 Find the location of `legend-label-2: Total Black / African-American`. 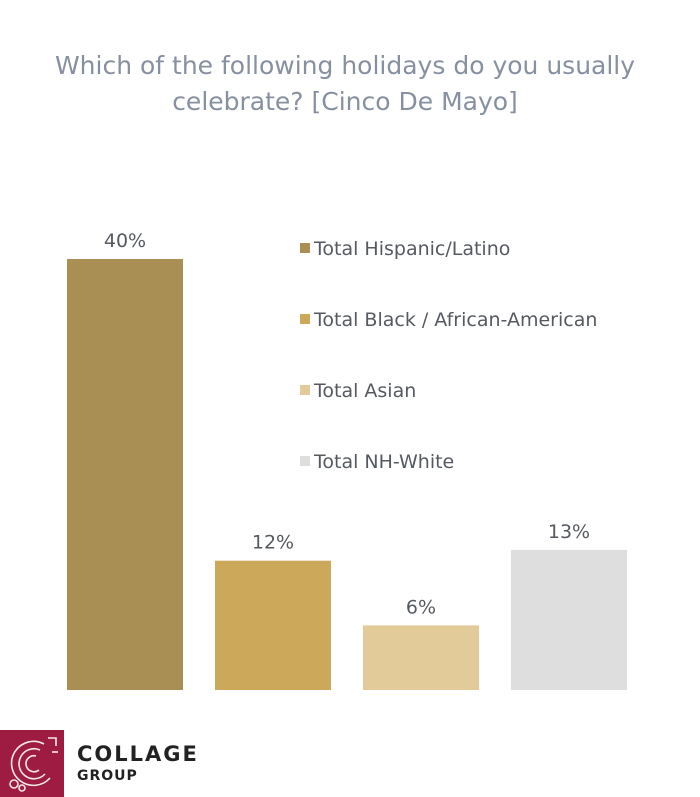

legend-label-2: Total Black / African-American is located at coordinates (455, 320).